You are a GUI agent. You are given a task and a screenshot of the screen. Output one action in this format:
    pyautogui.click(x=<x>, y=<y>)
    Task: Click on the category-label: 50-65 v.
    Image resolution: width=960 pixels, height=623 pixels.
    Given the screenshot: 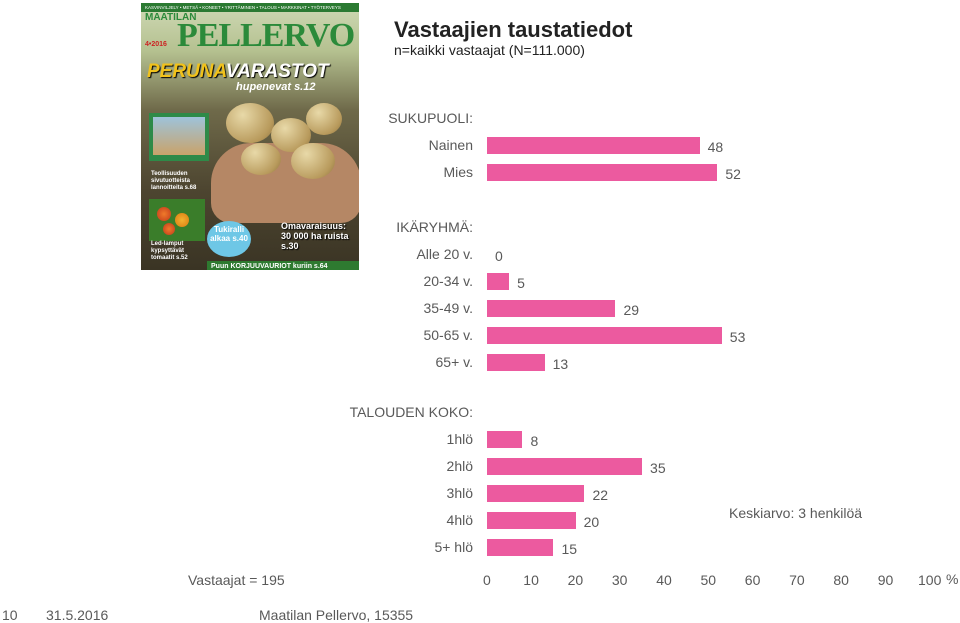 What is the action you would take?
    pyautogui.click(x=448, y=335)
    